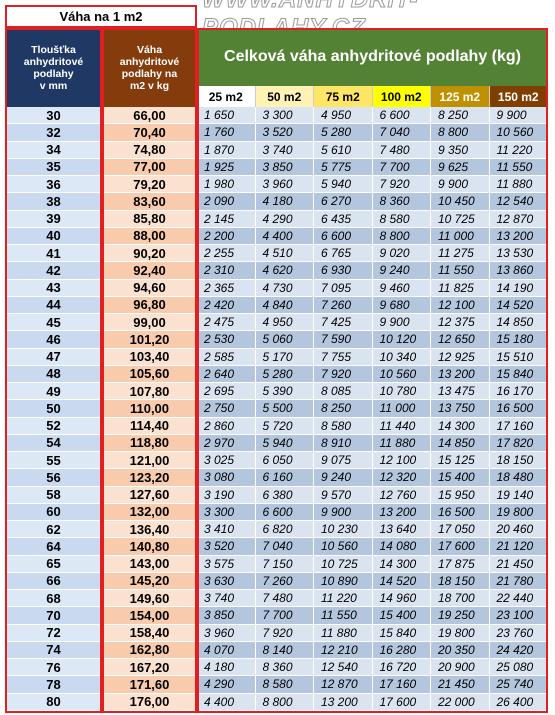  Describe the element at coordinates (284, 668) in the screenshot. I see `area-weight-cell: 8 360` at that location.